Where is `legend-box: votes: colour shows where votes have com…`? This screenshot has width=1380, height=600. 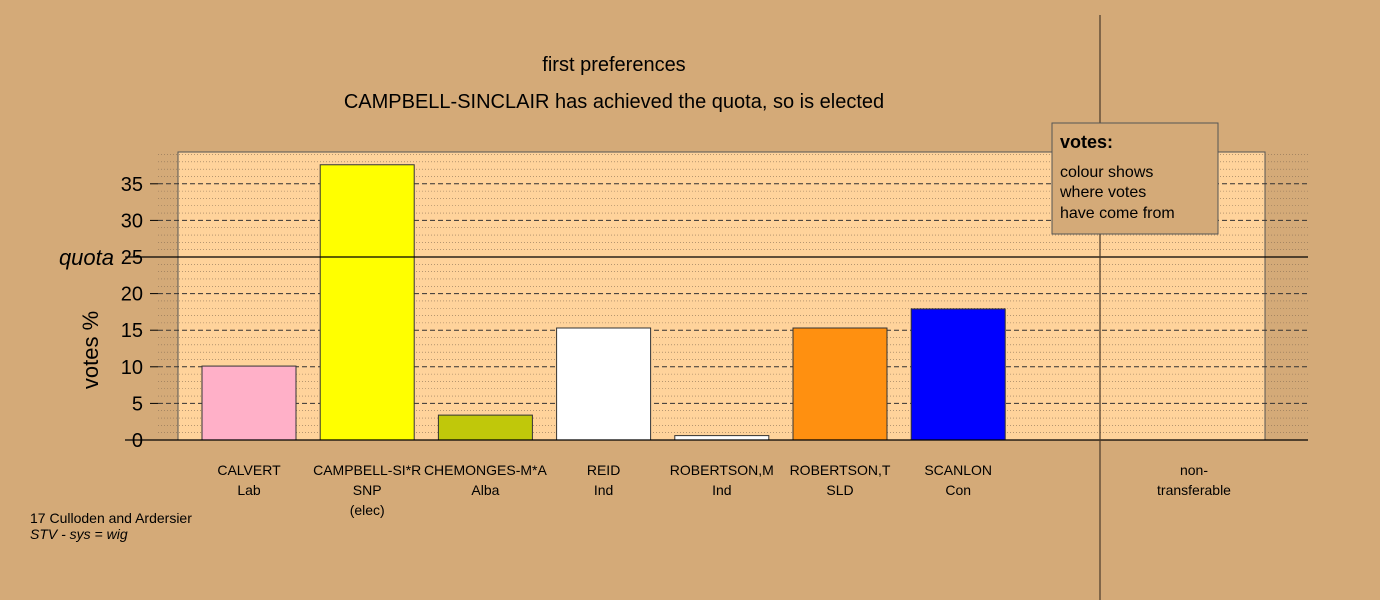
legend-box: votes: colour shows where votes have com… is located at coordinates (1135, 178).